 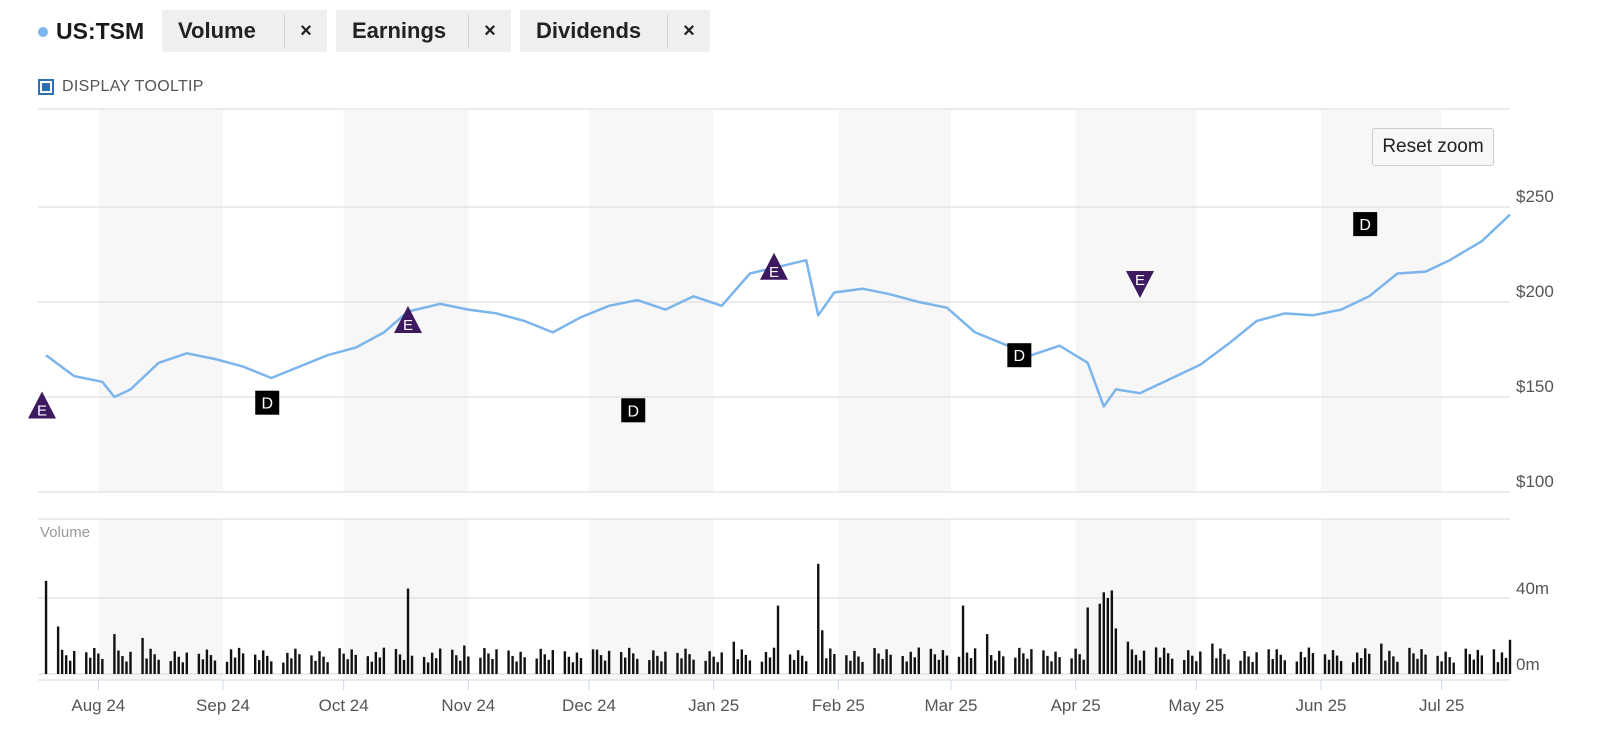 I want to click on earnings-marker, so click(x=774, y=266).